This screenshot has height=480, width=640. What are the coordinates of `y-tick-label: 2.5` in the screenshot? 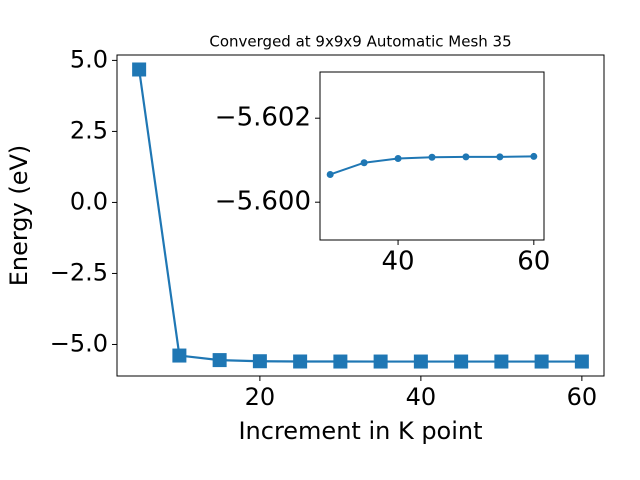 It's located at (89, 130).